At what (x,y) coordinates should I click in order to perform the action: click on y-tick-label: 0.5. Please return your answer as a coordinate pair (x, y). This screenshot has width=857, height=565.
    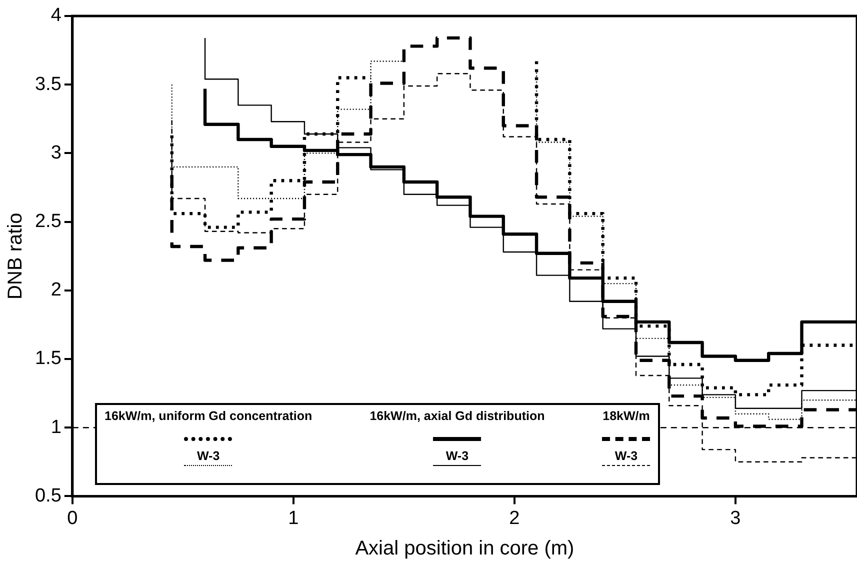
    Looking at the image, I should click on (48, 495).